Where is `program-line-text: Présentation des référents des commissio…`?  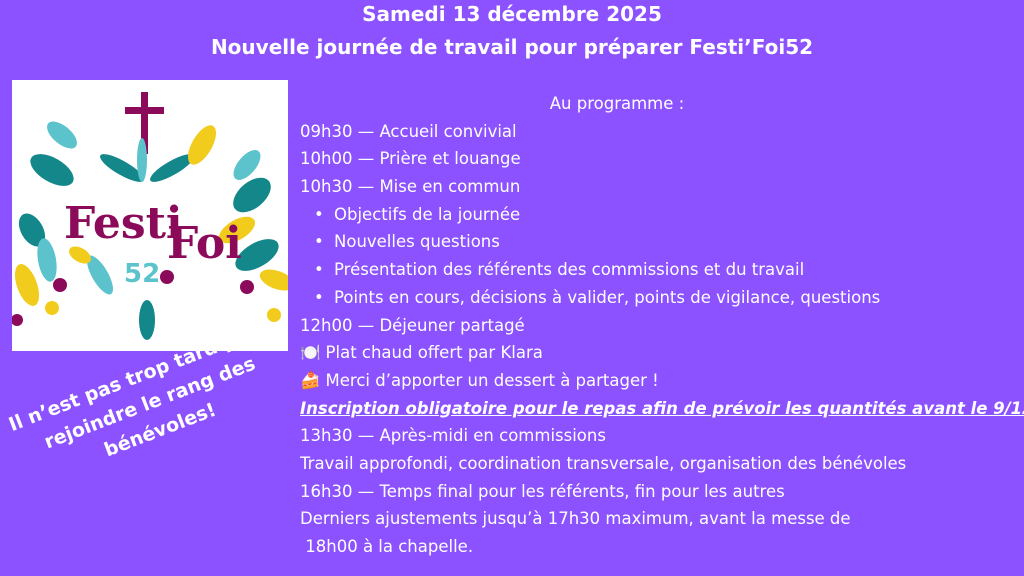
program-line-text: Présentation des référents des commissio… is located at coordinates (569, 270).